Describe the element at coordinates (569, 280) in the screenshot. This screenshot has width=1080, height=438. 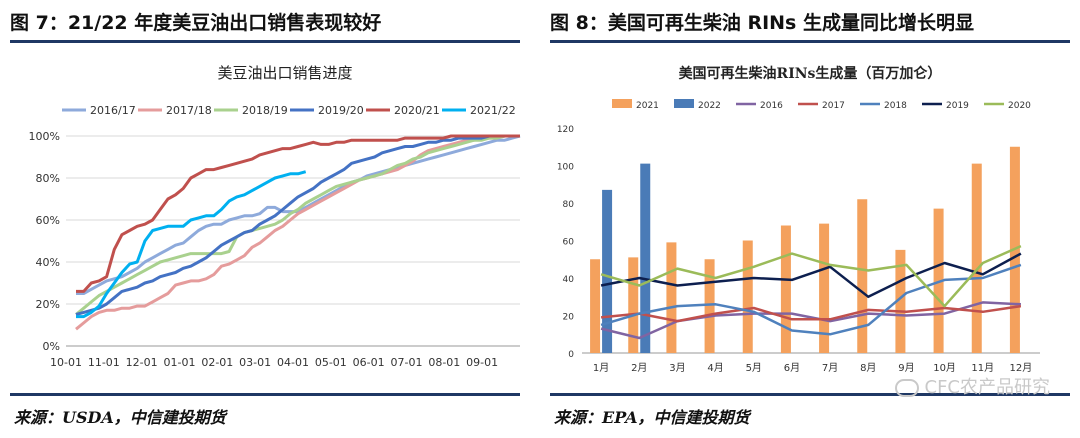
I see `y-tick-label: 40` at that location.